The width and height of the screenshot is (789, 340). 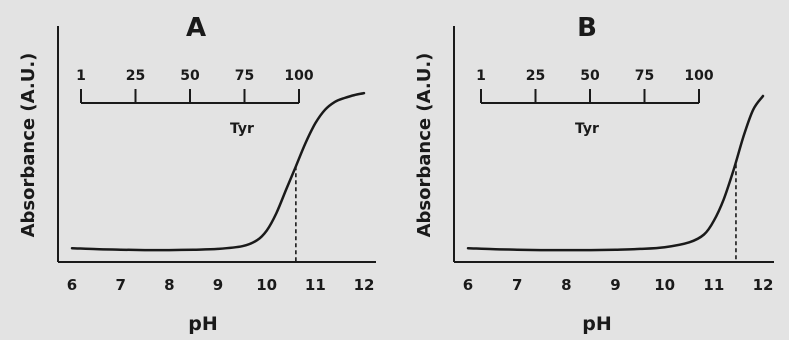 I want to click on panel-letter: A, so click(x=196, y=28).